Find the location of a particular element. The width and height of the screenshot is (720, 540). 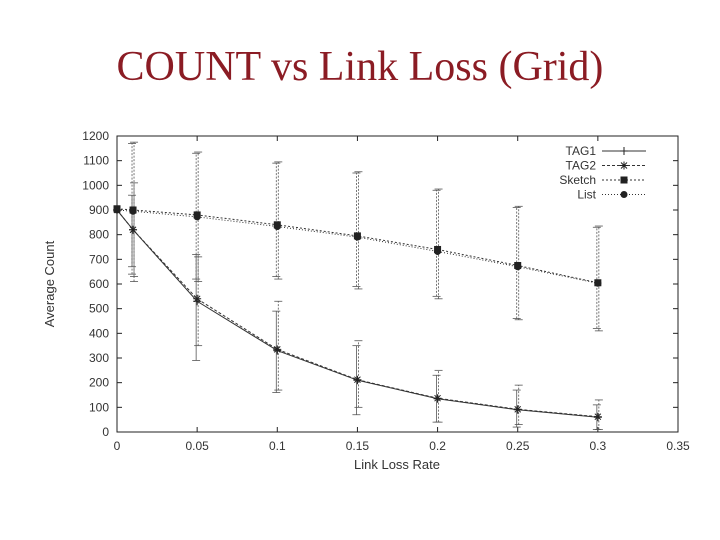

y-tick-label: 300 is located at coordinates (99, 358).